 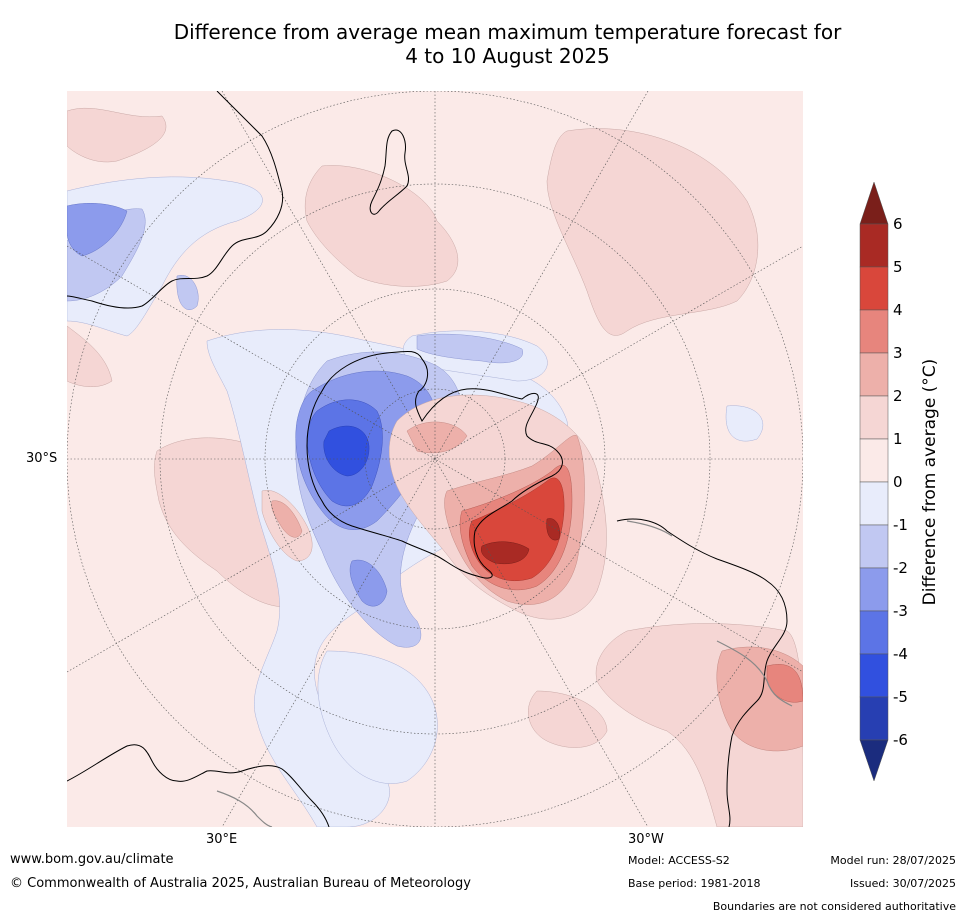 I want to click on colorbar-tick-label: 2, so click(x=898, y=396).